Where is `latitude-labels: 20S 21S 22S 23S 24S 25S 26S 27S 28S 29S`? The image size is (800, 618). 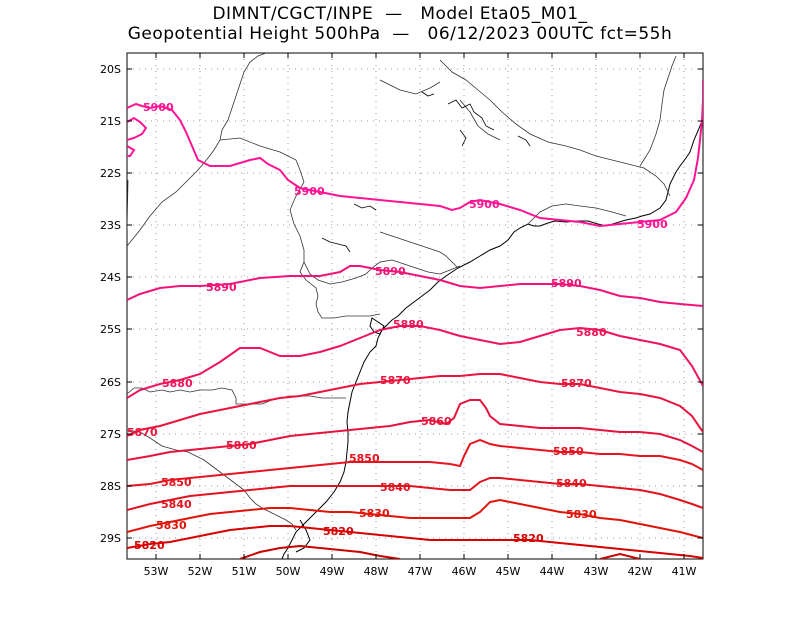
latitude-labels: 20S 21S 22S 23S 24S 25S 26S 27S 28S 29S is located at coordinates (110, 304).